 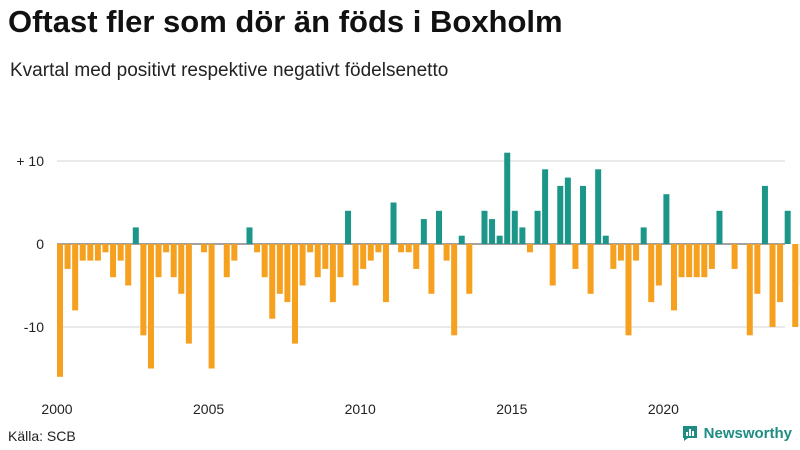 I want to click on x-tick-label: 2005, so click(x=208, y=409).